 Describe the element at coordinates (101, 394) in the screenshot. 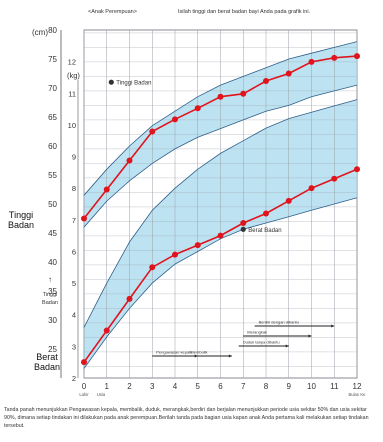

I see `x-age-label: Usia` at that location.